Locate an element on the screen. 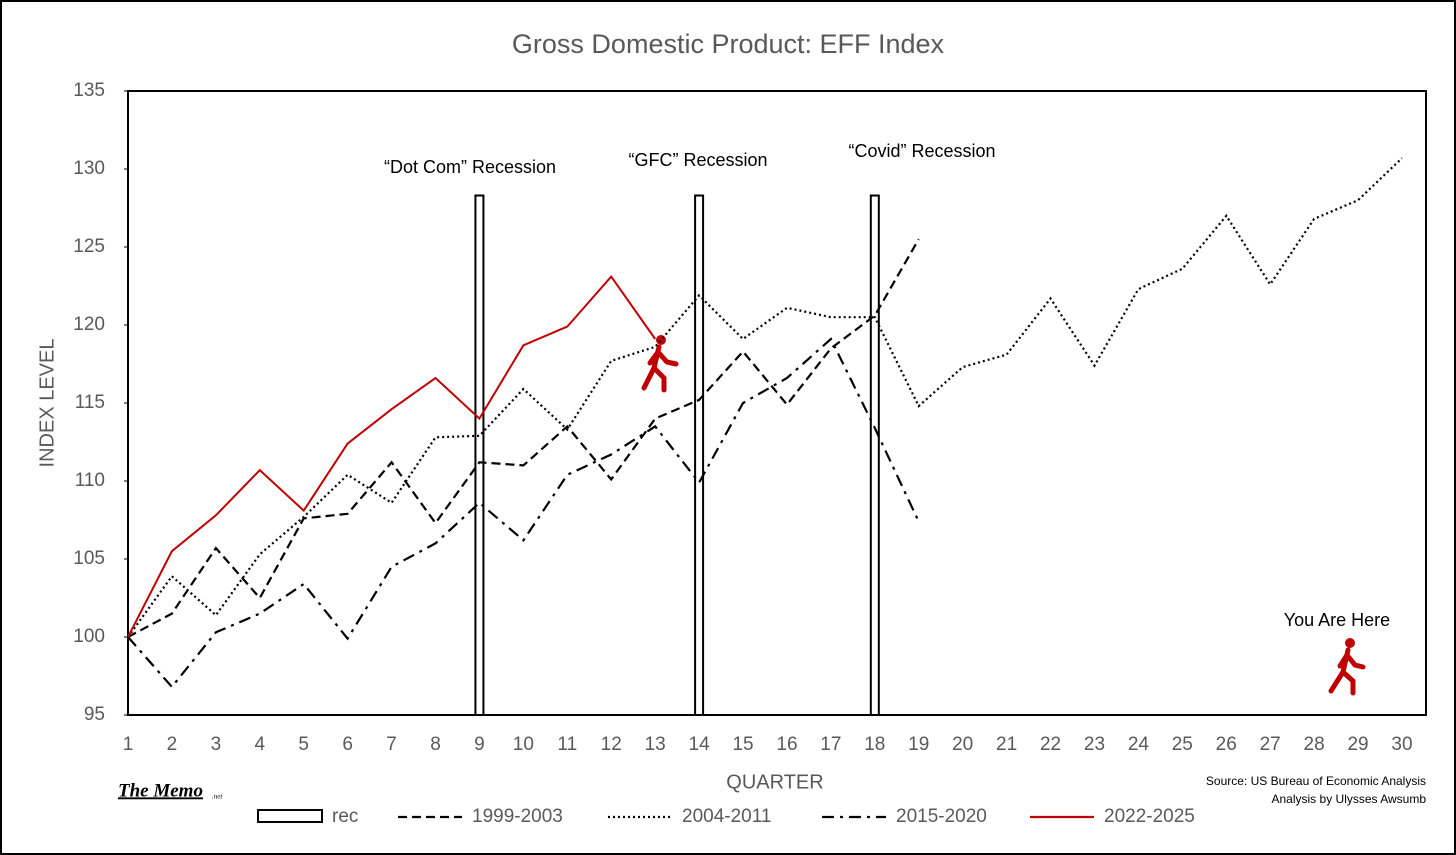 The width and height of the screenshot is (1456, 855). x-tick-label: 18 is located at coordinates (874, 744).